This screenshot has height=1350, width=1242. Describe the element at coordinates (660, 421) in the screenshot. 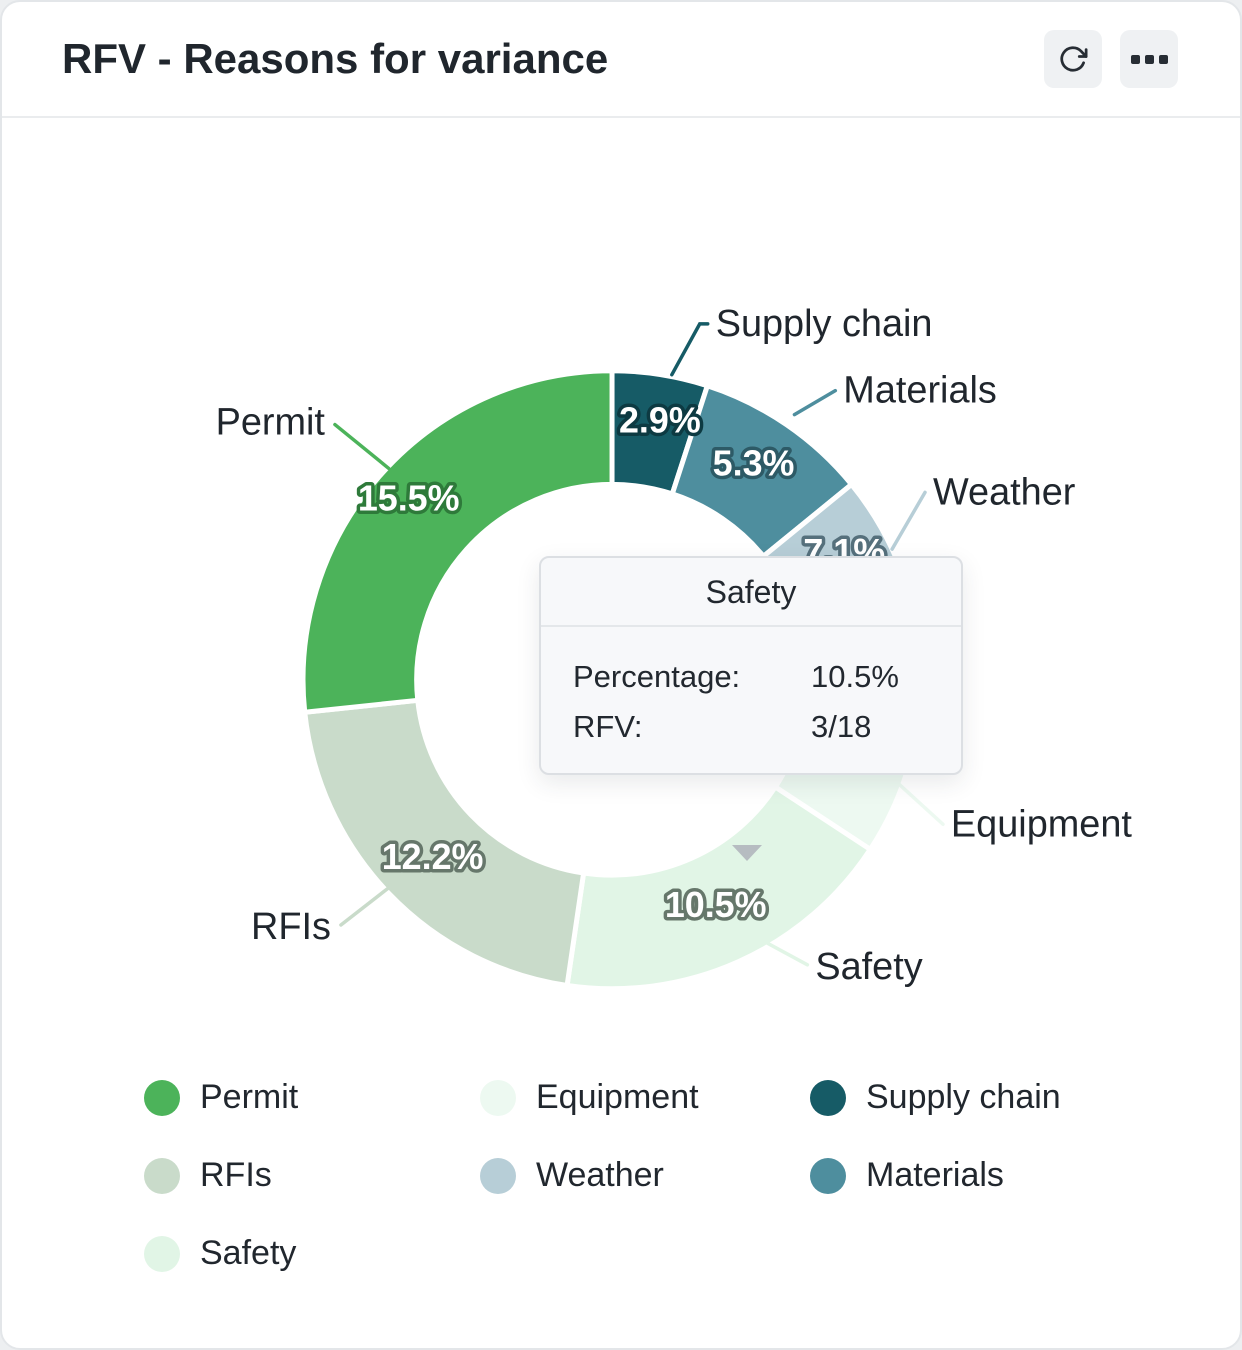

I see `slice-pct-supply-chain: 2.9%` at that location.